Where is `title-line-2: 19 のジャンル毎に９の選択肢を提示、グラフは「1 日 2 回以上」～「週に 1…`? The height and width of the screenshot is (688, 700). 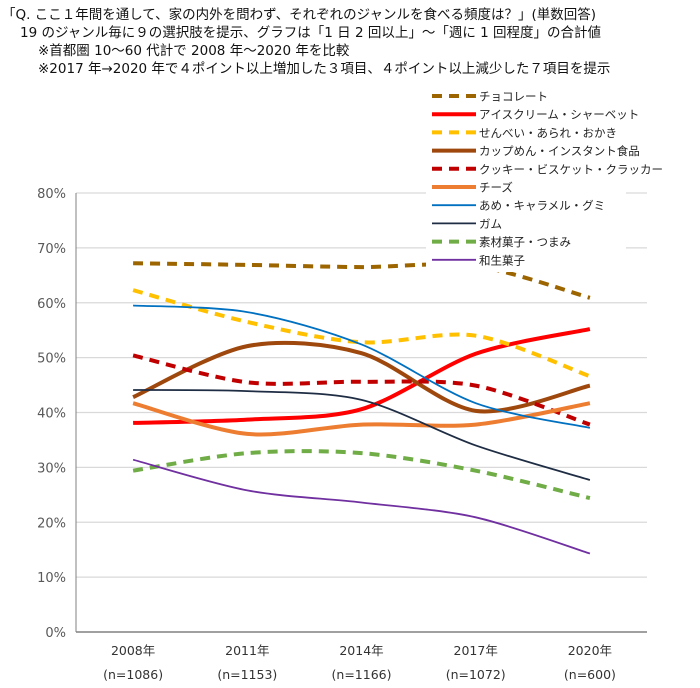 title-line-2: 19 のジャンル毎に９の選択肢を提示、グラフは「1 日 2 回以上」～「週に 1… is located at coordinates (311, 33).